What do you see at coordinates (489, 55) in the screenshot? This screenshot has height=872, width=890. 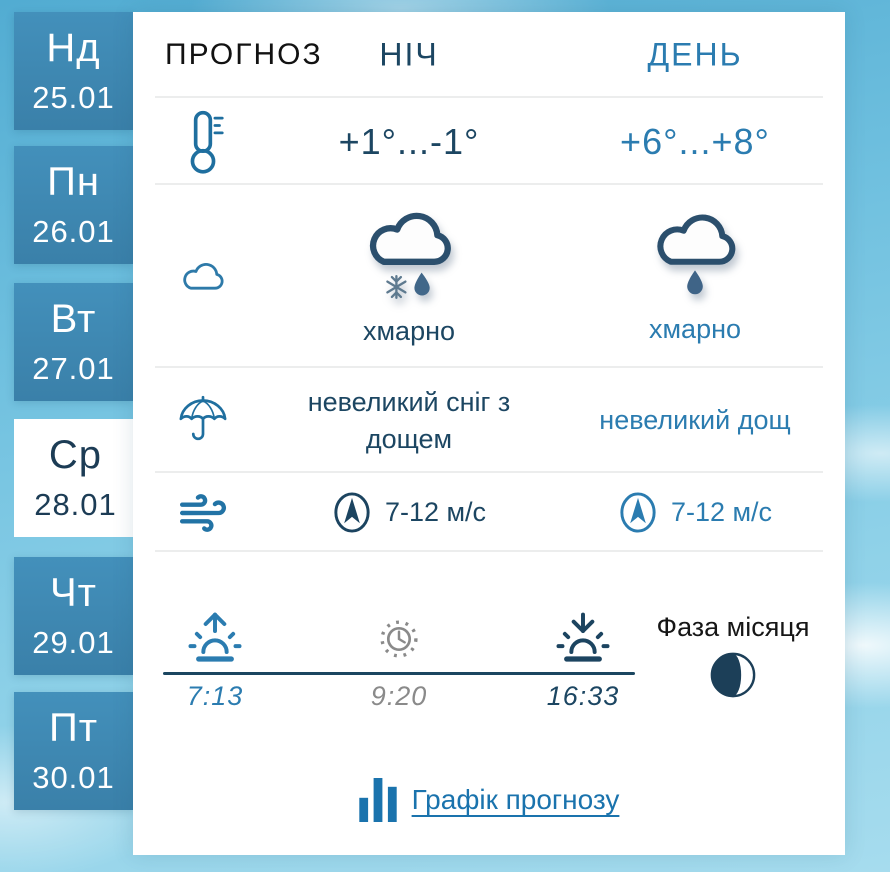 I see `header-row: ПРОГНОЗ НІЧ ДЕНЬ` at bounding box center [489, 55].